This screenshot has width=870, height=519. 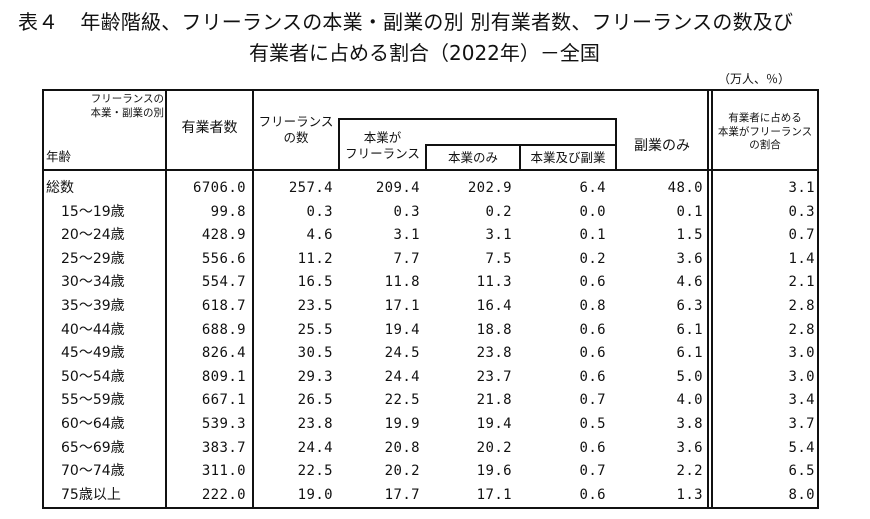 What do you see at coordinates (93, 353) in the screenshot?
I see `age-label: 45～49歳` at bounding box center [93, 353].